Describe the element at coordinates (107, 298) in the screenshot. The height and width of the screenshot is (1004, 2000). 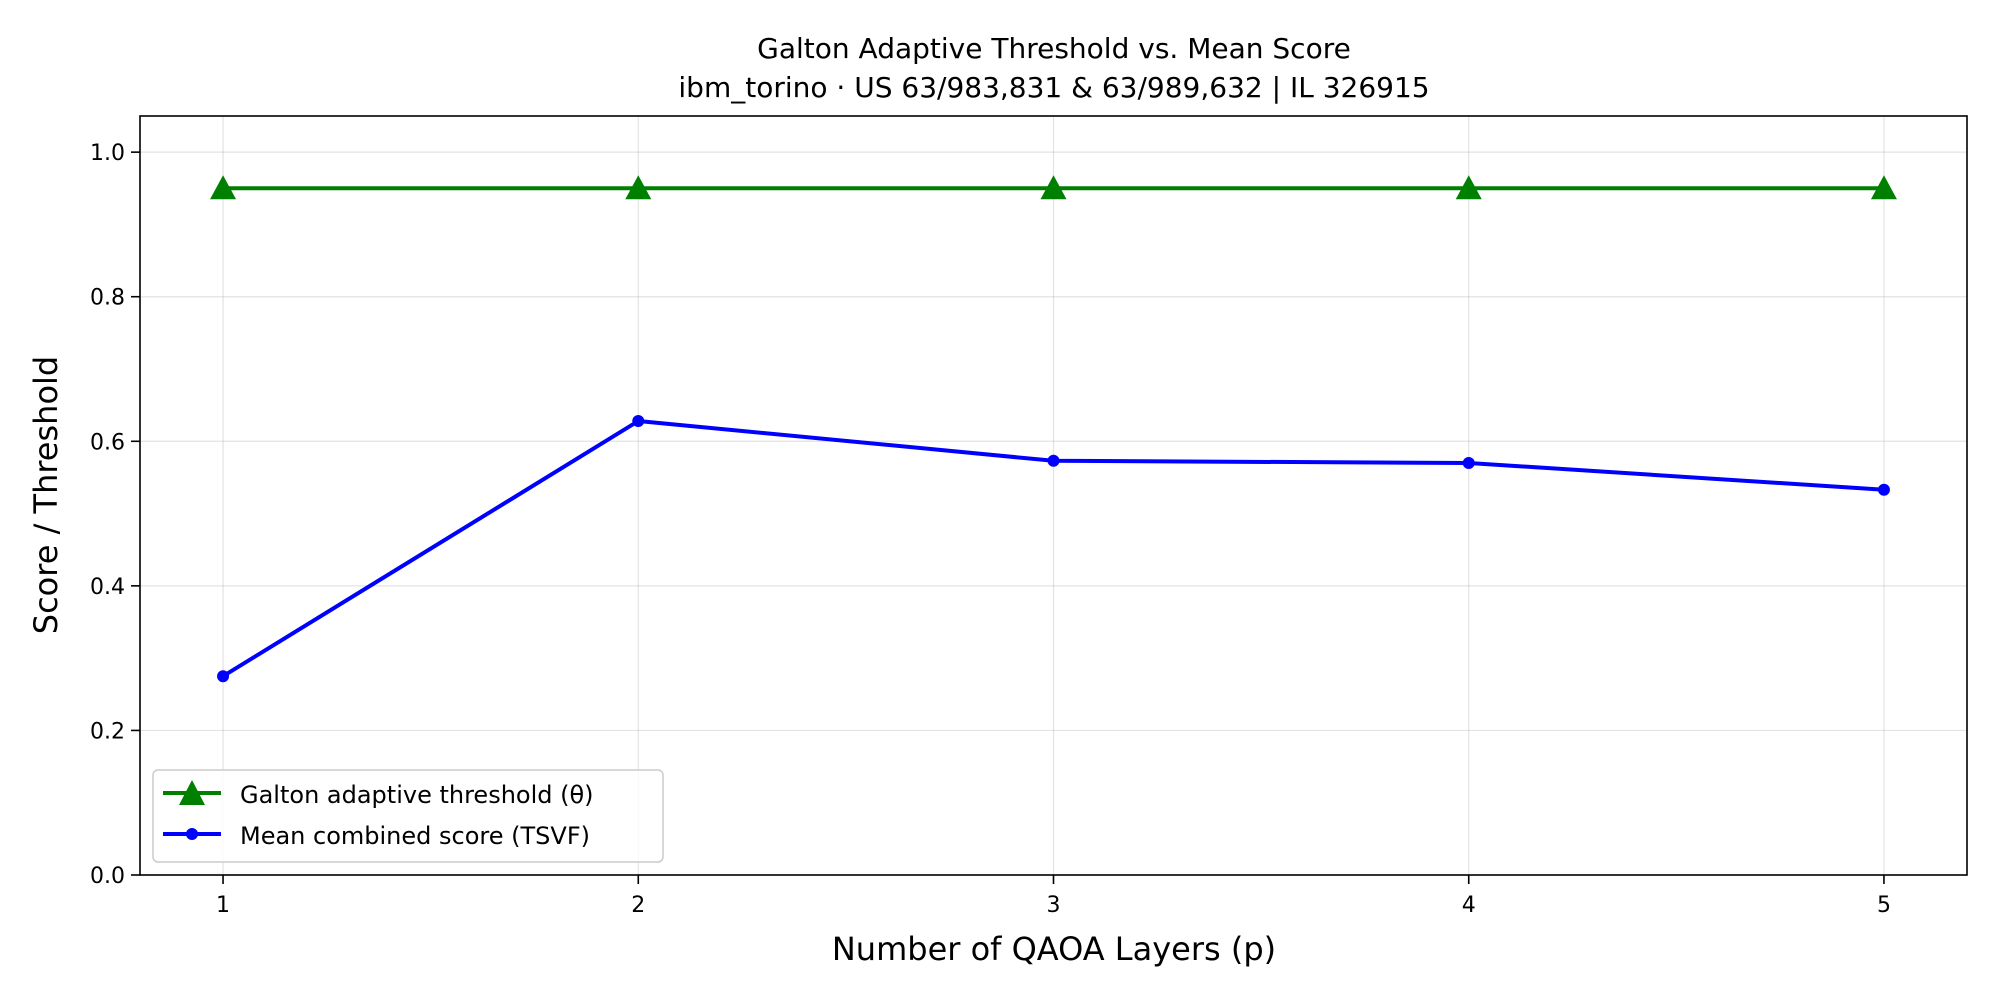
I see `y-tick-label: 0.8` at that location.